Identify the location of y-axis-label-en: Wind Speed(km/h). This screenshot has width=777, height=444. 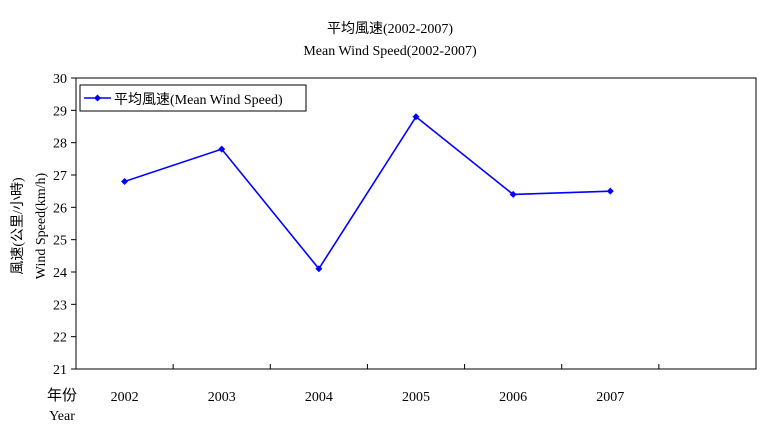
(41, 225).